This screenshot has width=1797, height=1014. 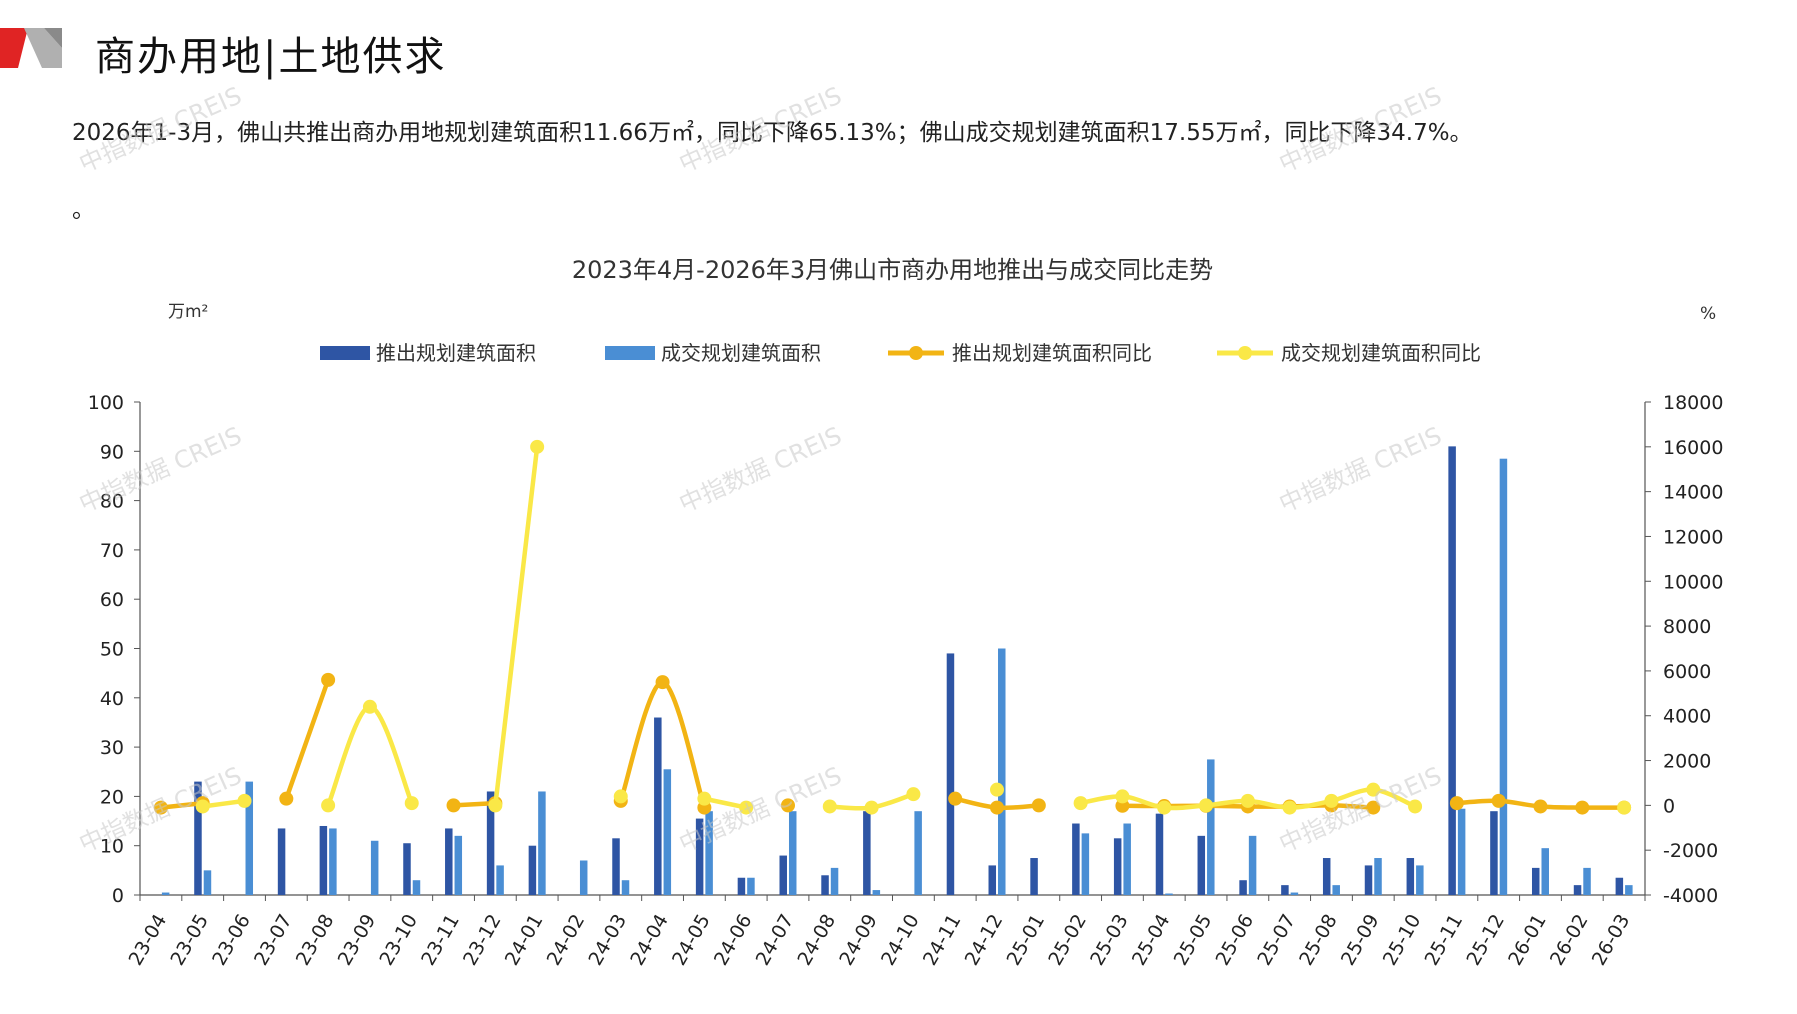 What do you see at coordinates (148, 940) in the screenshot?
I see `x-tick-label: 23-04` at bounding box center [148, 940].